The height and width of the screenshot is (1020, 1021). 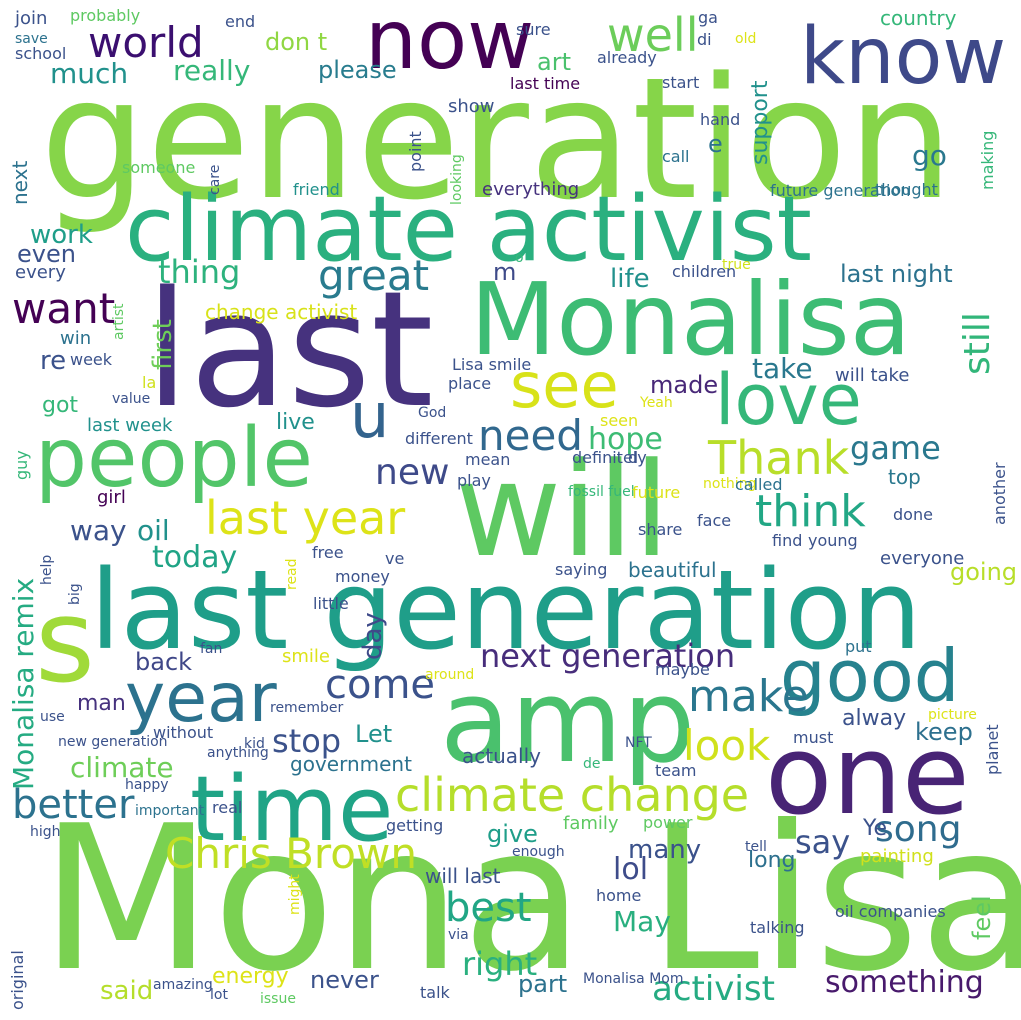 I want to click on word-new: new, so click(x=412, y=472).